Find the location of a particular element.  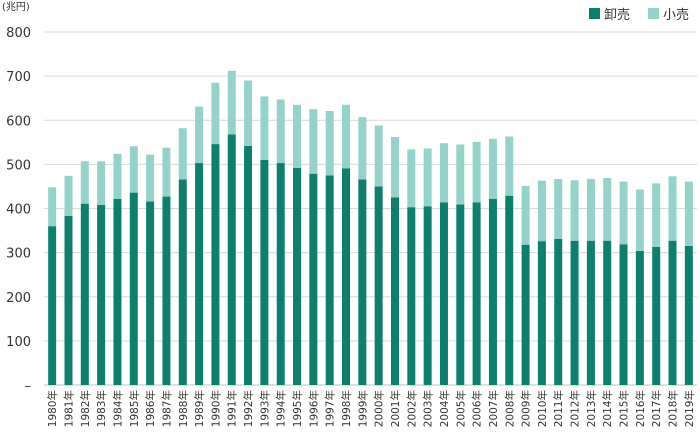

x-tick-label: 2019年 is located at coordinates (689, 408).